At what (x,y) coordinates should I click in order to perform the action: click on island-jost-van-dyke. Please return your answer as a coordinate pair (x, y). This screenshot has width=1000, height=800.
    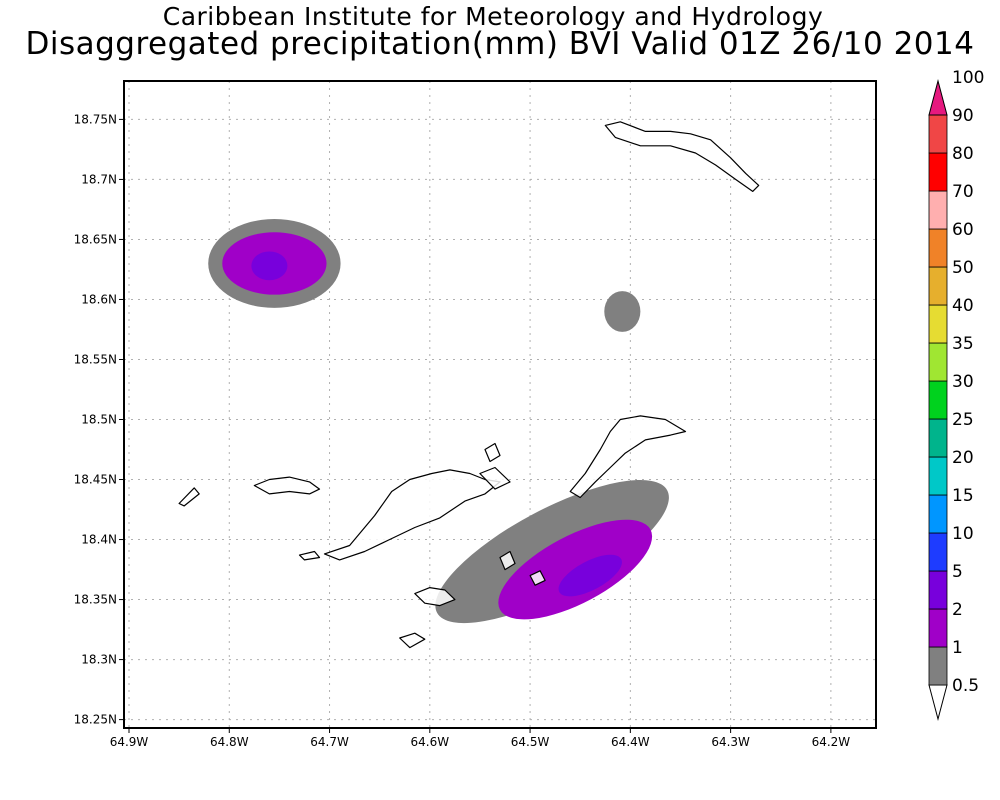
    Looking at the image, I should click on (287, 485).